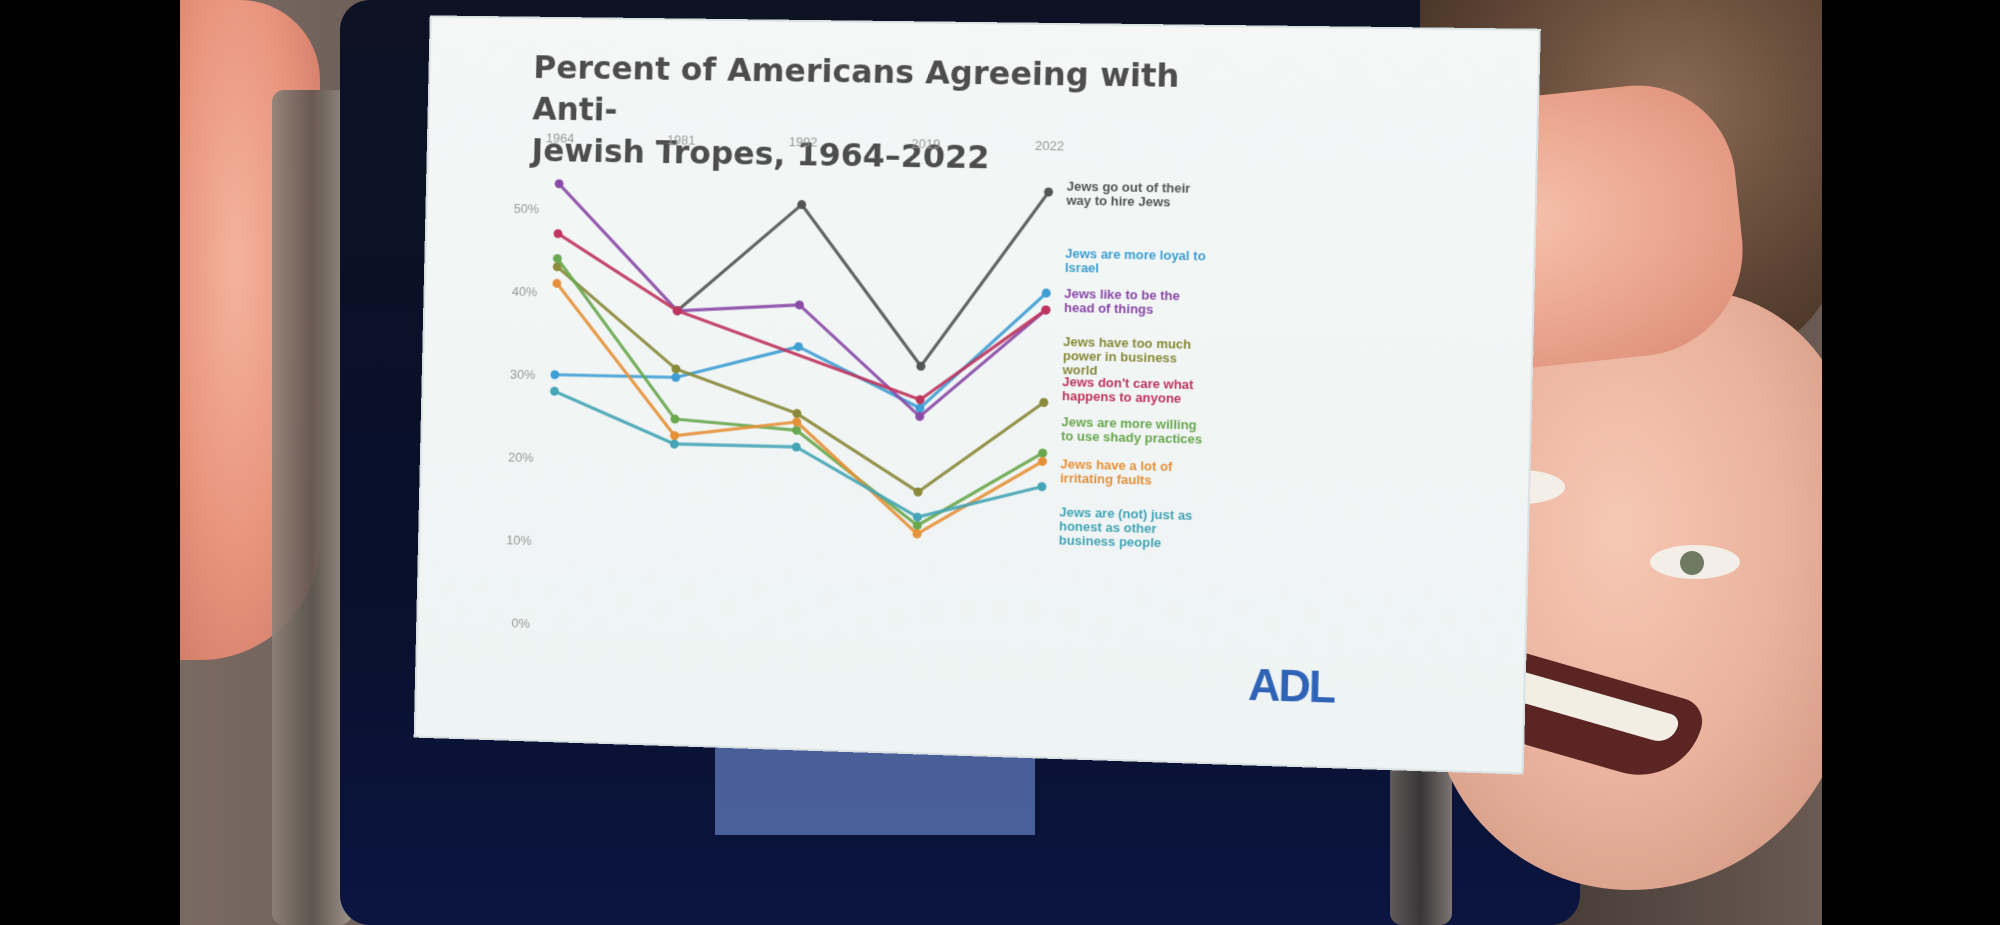 Image resolution: width=2000 pixels, height=925 pixels. I want to click on legend-label: Jews go out of theirway to hire Jews, so click(1127, 193).